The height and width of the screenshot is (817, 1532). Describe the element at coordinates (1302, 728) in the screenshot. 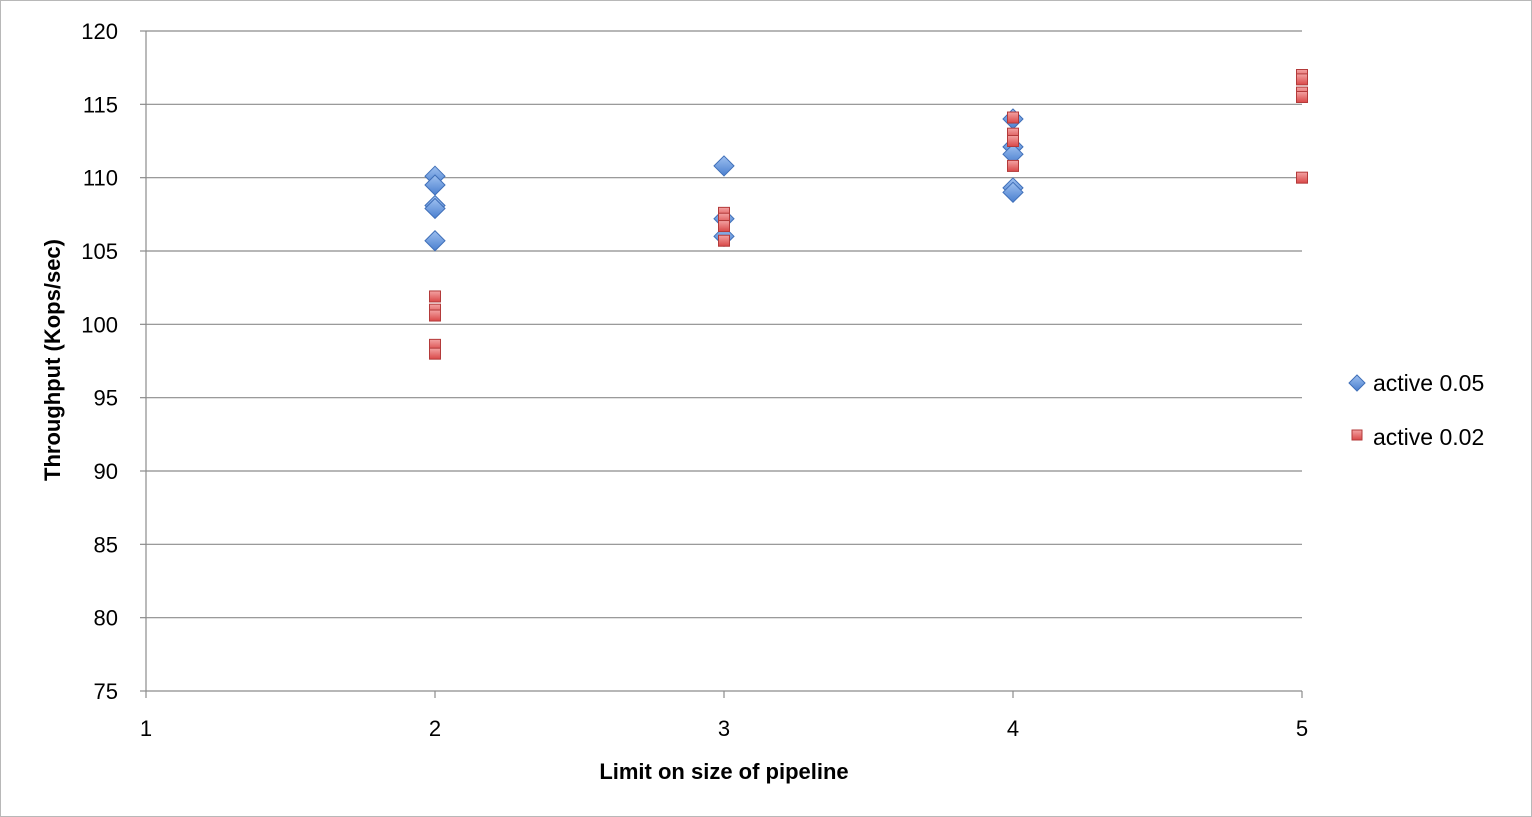

I see `x-tick-label: 5` at that location.